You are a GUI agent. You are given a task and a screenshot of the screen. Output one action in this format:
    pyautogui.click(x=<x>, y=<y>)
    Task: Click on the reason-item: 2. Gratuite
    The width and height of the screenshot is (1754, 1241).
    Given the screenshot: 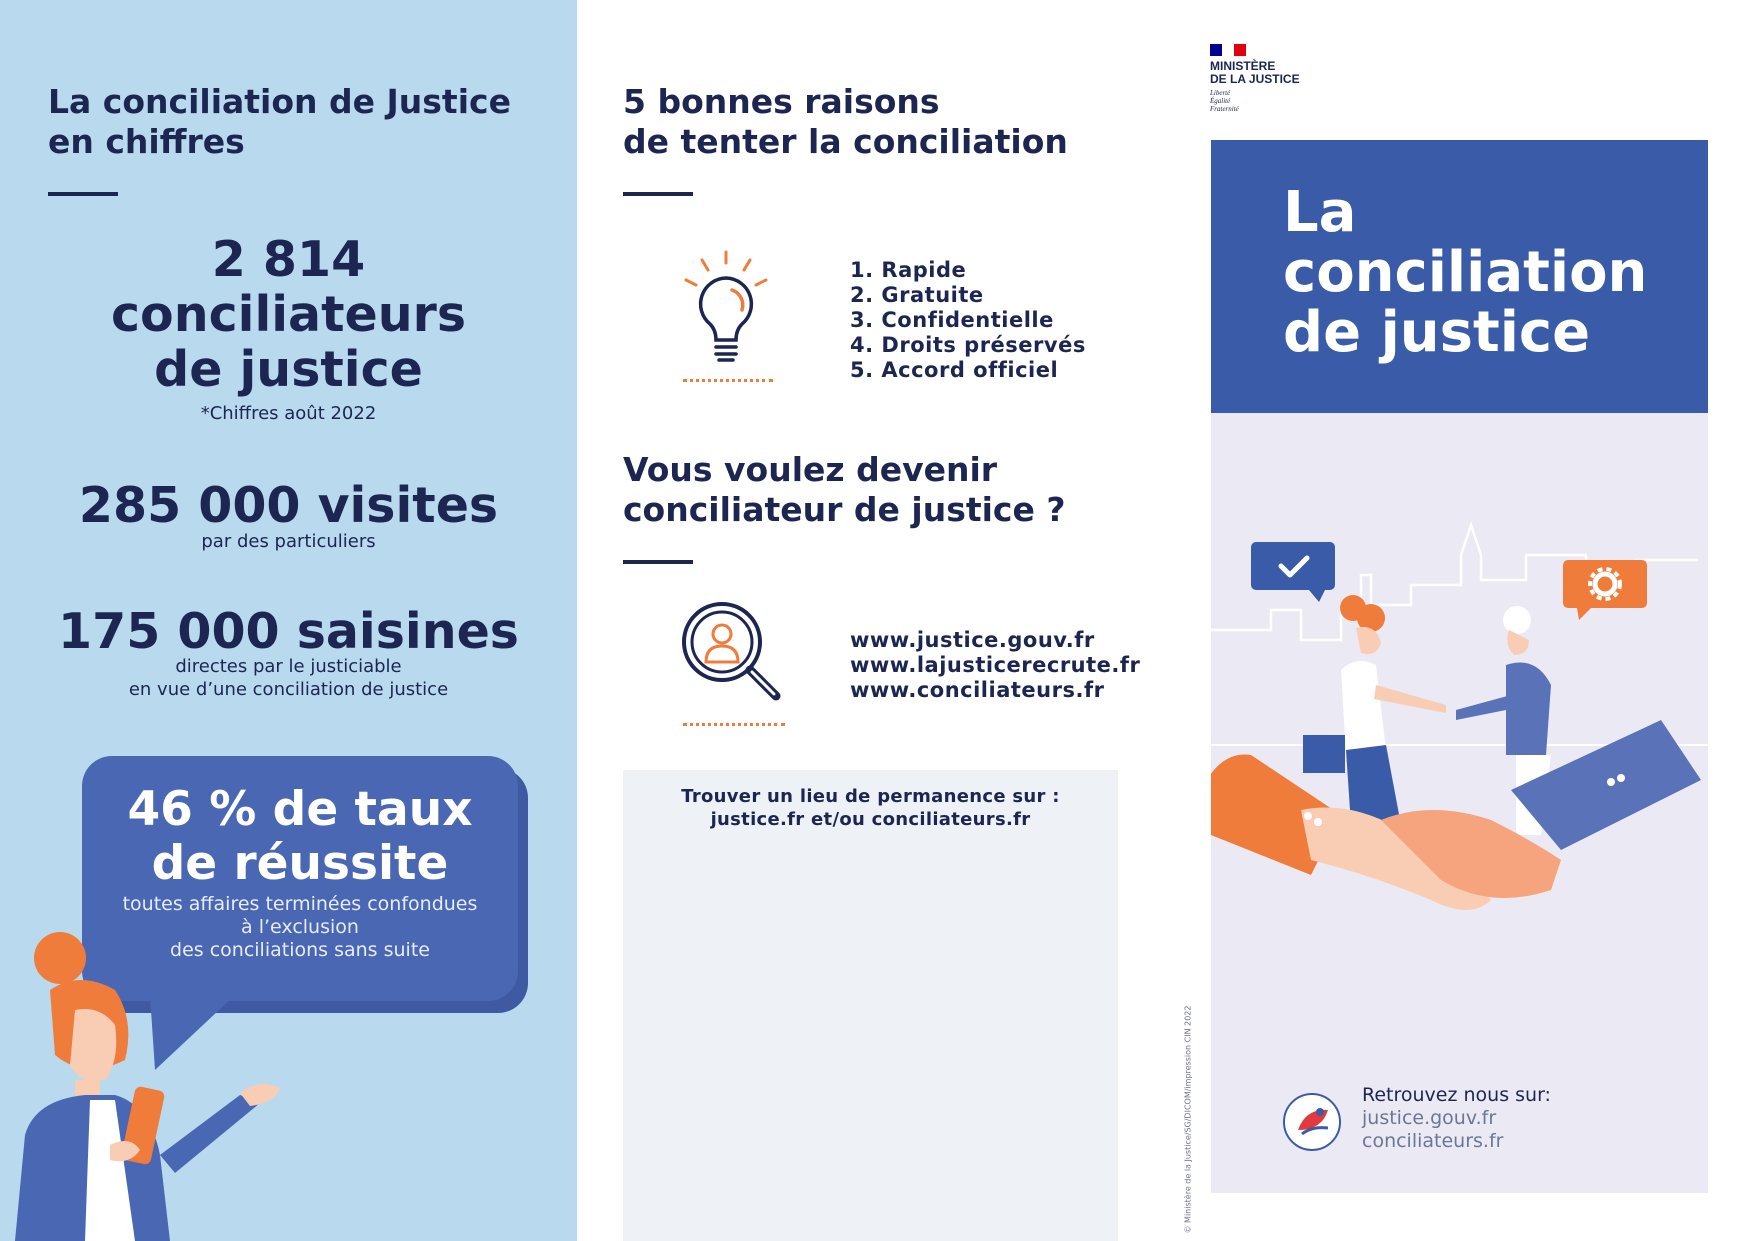 What is the action you would take?
    pyautogui.click(x=917, y=295)
    